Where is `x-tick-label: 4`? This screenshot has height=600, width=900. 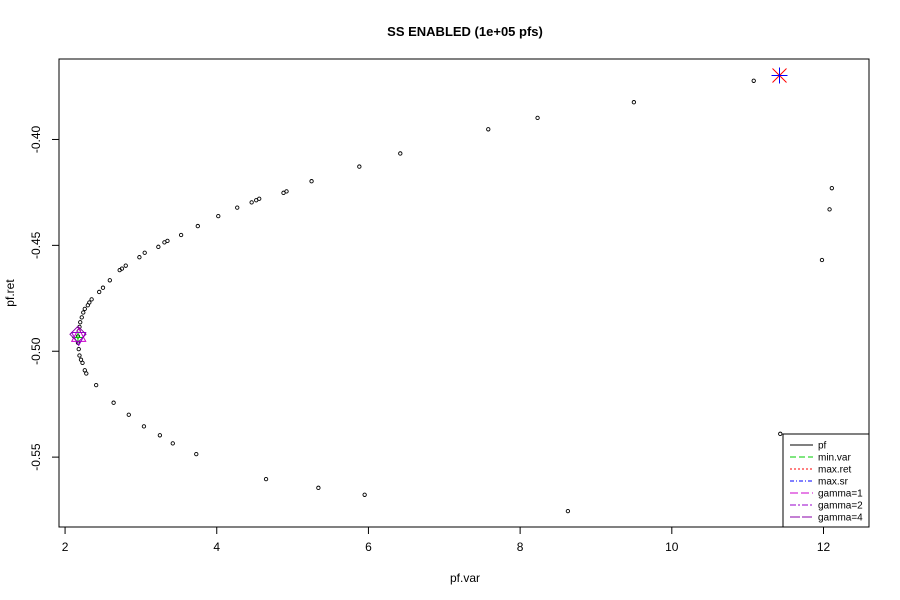 x-tick-label: 4 is located at coordinates (216, 547).